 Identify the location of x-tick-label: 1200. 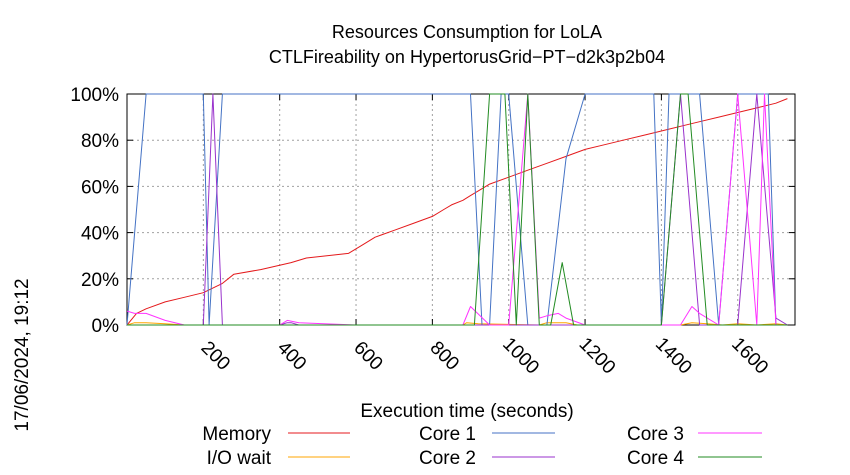
(597, 356).